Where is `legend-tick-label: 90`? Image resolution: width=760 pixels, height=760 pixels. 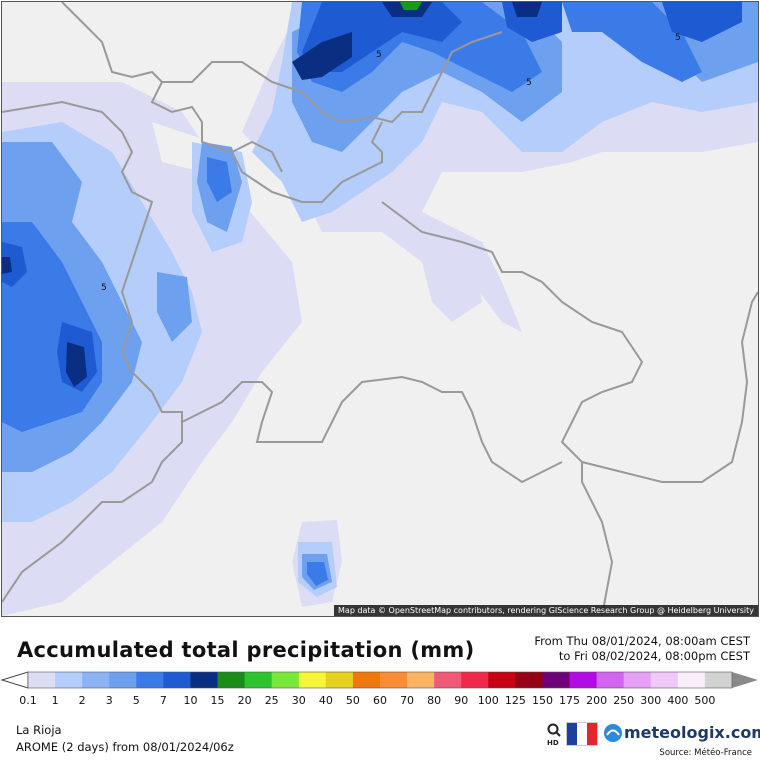 legend-tick-label: 90 is located at coordinates (461, 700).